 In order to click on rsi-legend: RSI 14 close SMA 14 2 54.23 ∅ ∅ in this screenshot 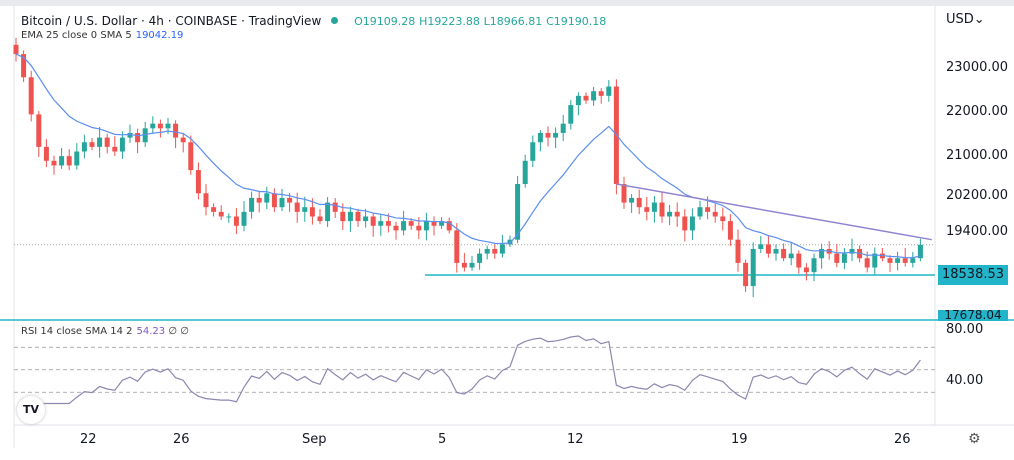, I will do `click(105, 331)`.